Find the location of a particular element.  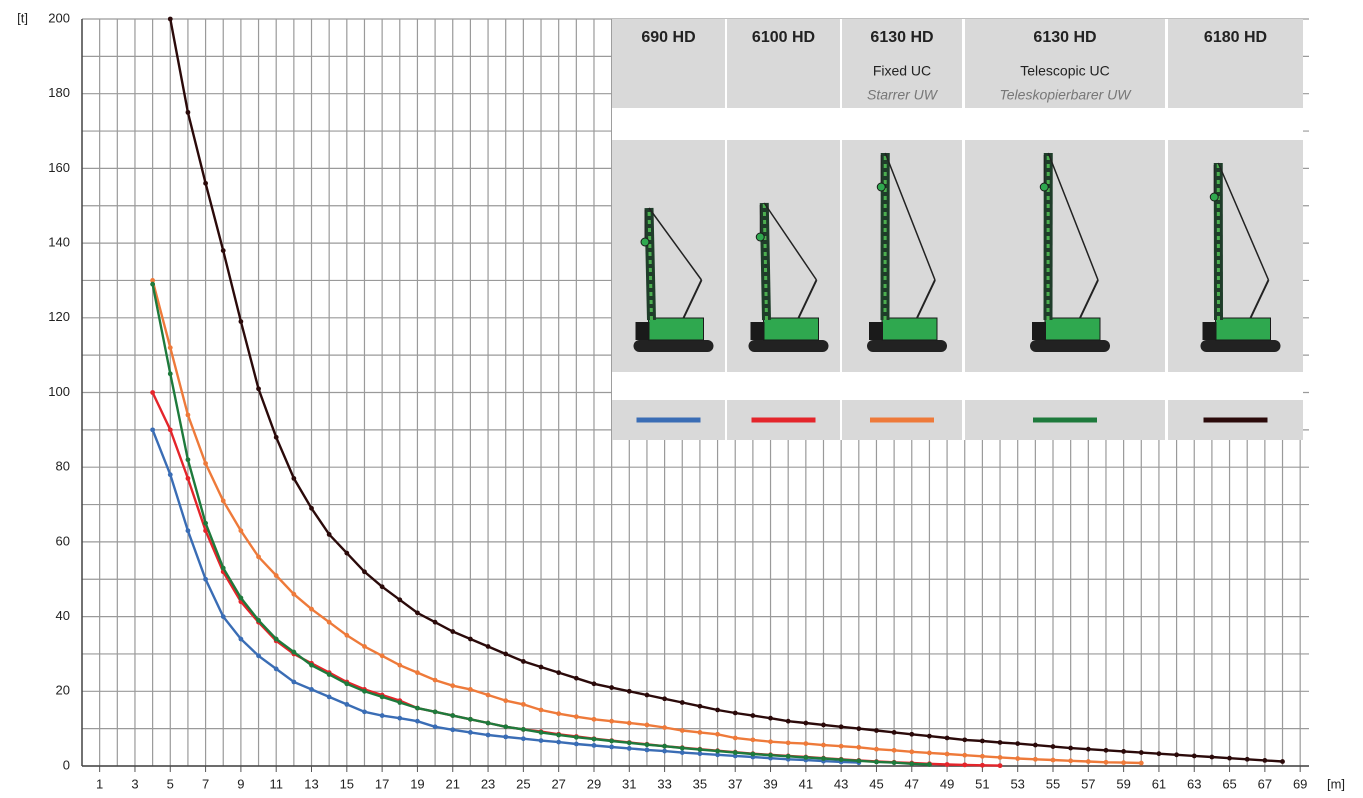

x-tick-label: 45 is located at coordinates (876, 783).